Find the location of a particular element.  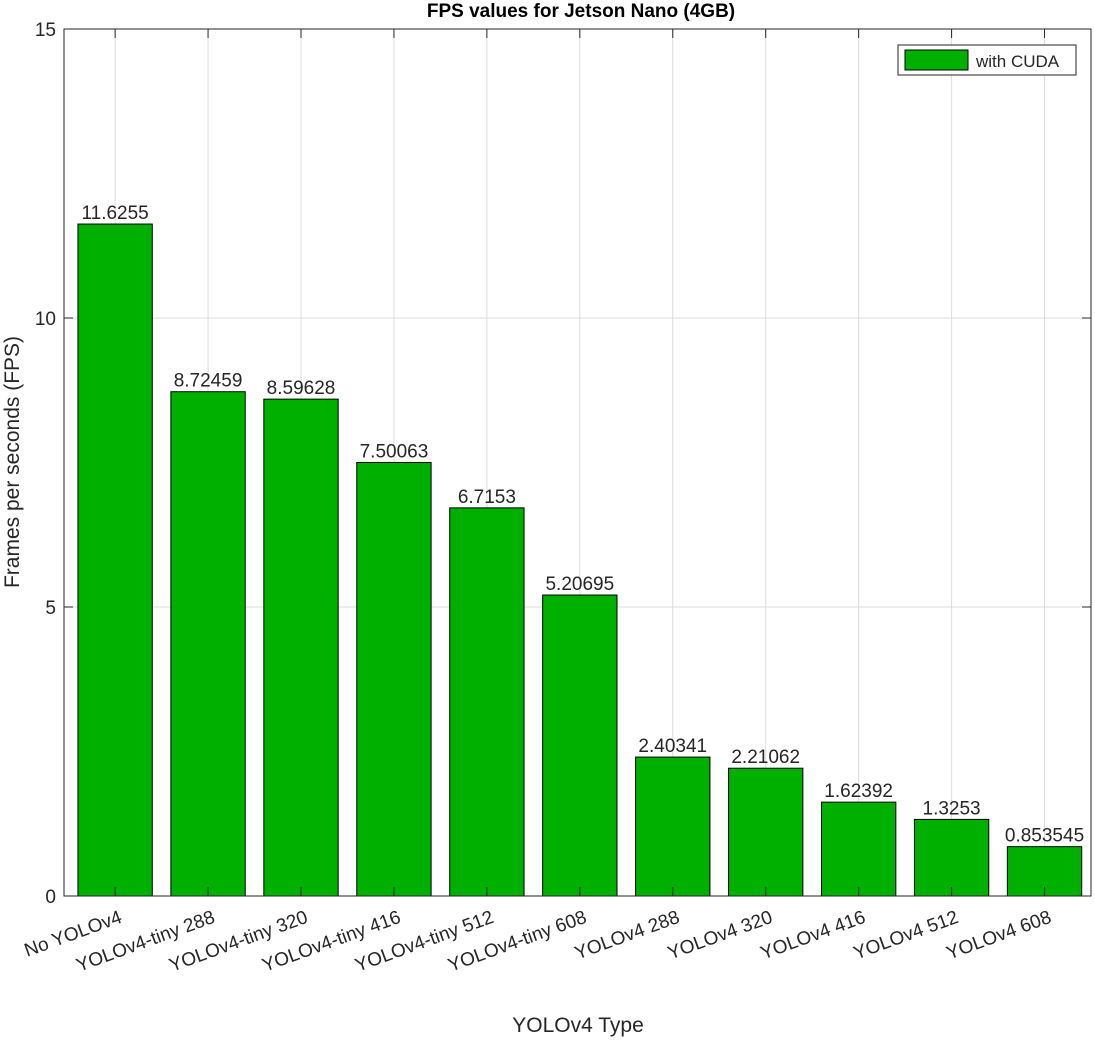

bar-value-label: 11.6255 is located at coordinates (114, 213).